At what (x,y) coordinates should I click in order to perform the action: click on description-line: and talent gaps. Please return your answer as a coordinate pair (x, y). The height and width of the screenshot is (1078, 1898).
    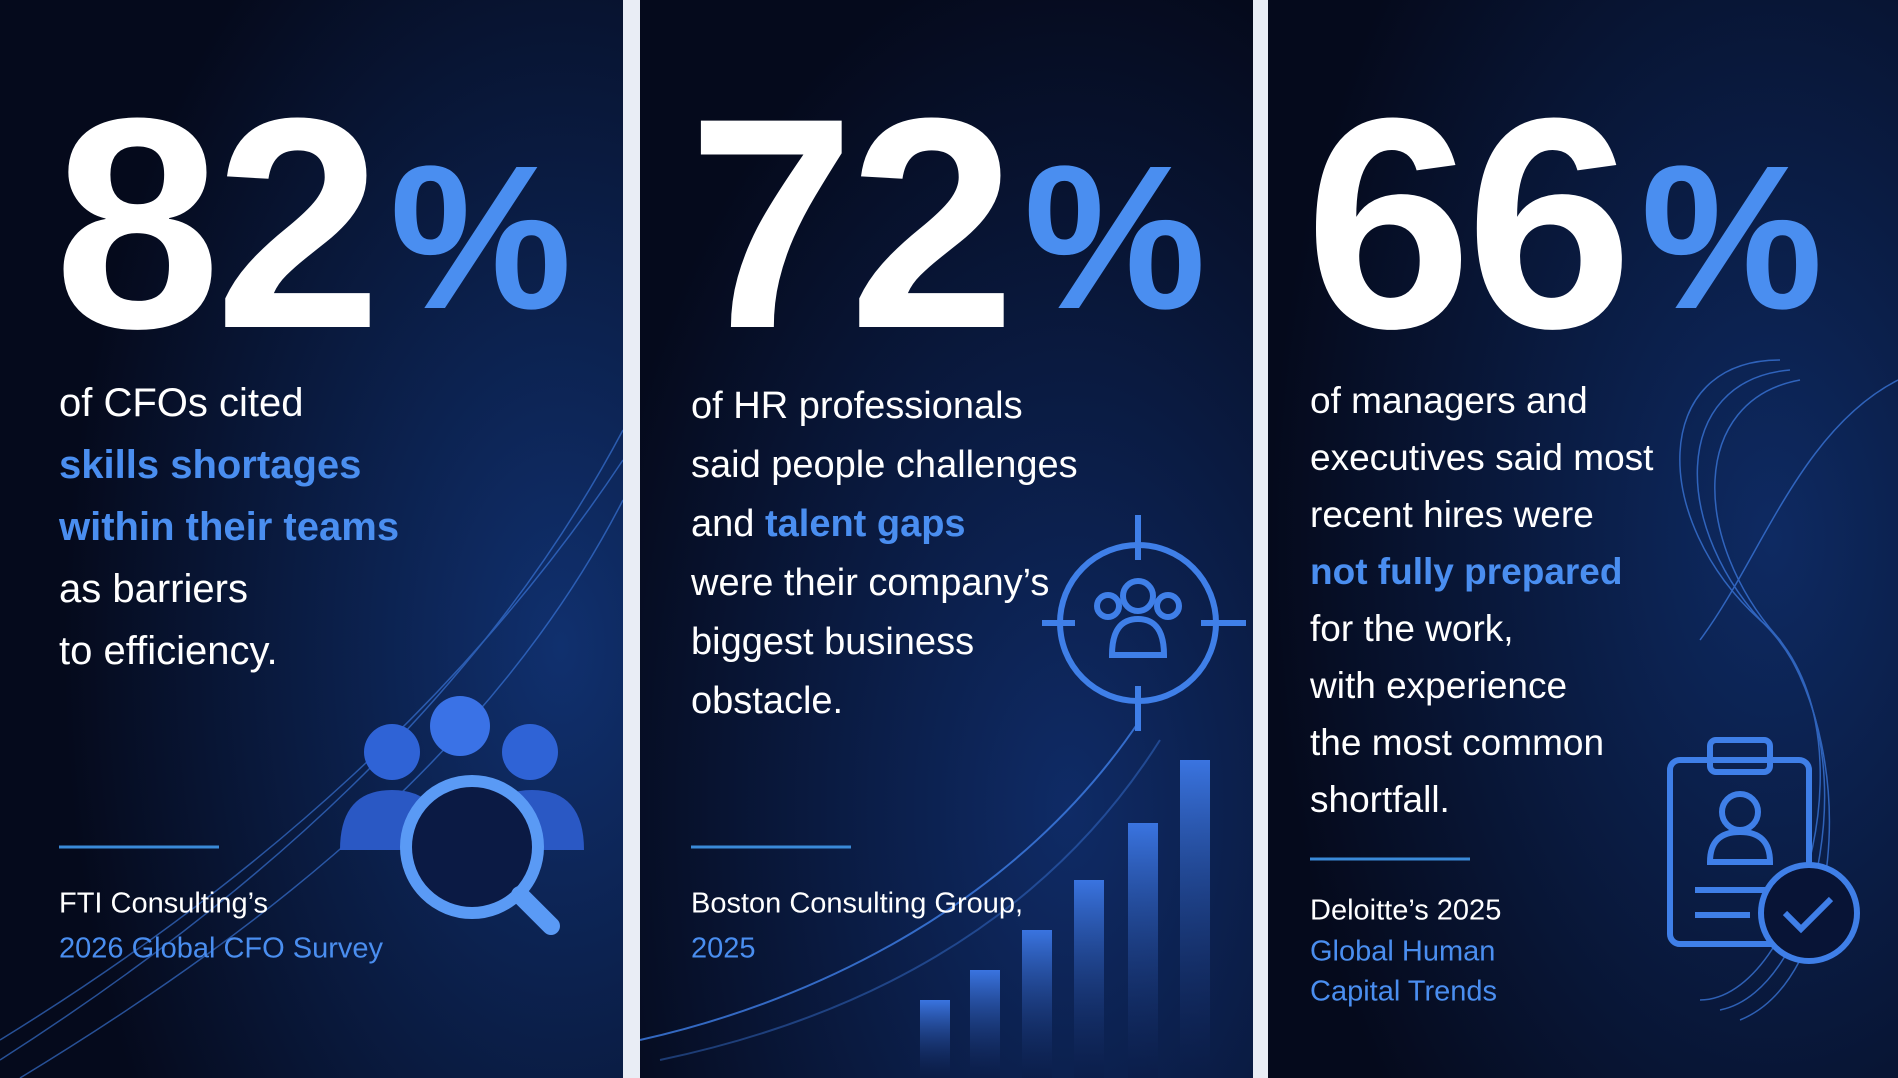
    Looking at the image, I should click on (828, 524).